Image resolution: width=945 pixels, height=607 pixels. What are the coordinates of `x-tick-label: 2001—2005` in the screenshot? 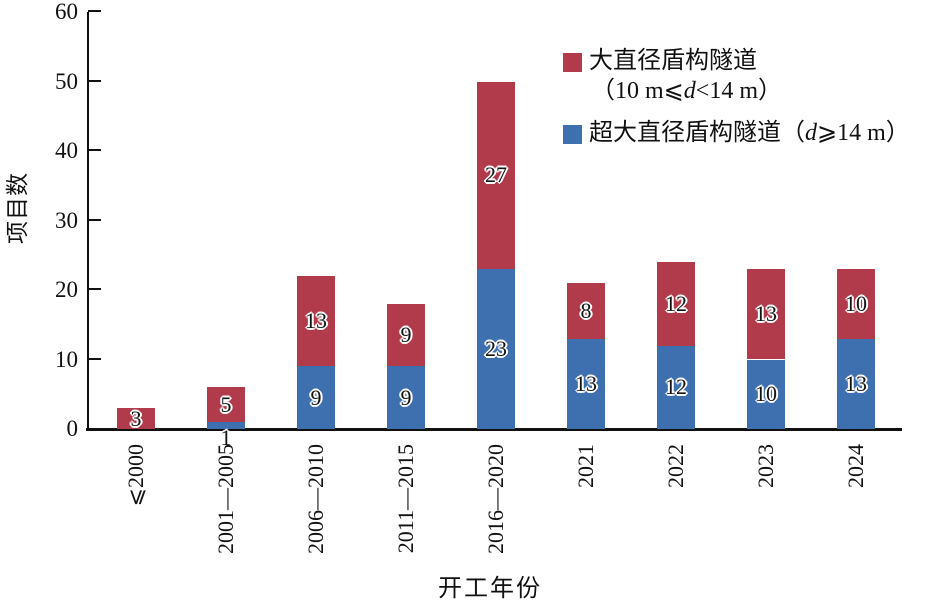 It's located at (225, 499).